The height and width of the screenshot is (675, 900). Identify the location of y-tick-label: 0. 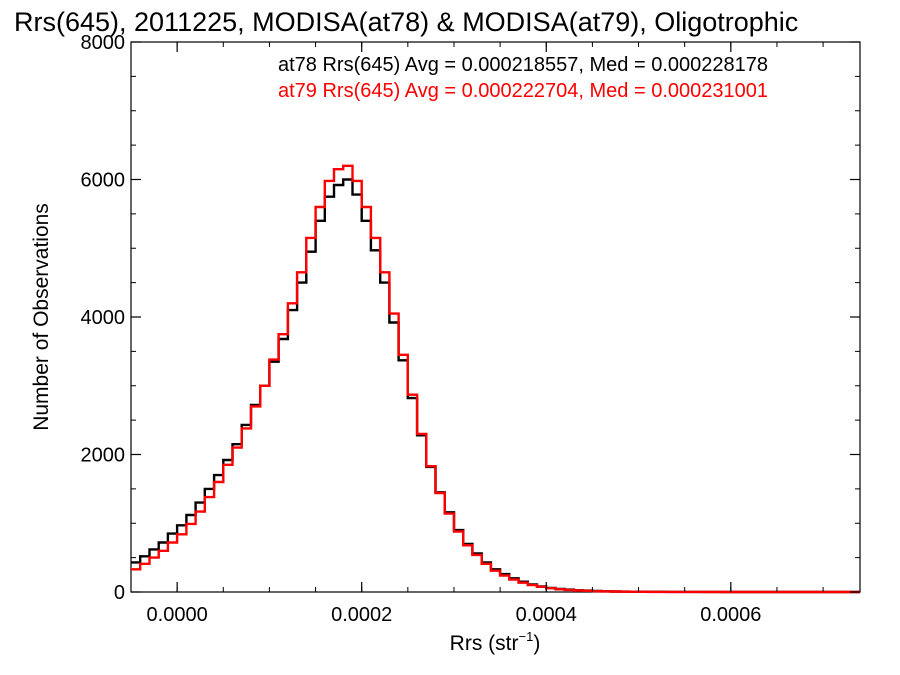
(119, 593).